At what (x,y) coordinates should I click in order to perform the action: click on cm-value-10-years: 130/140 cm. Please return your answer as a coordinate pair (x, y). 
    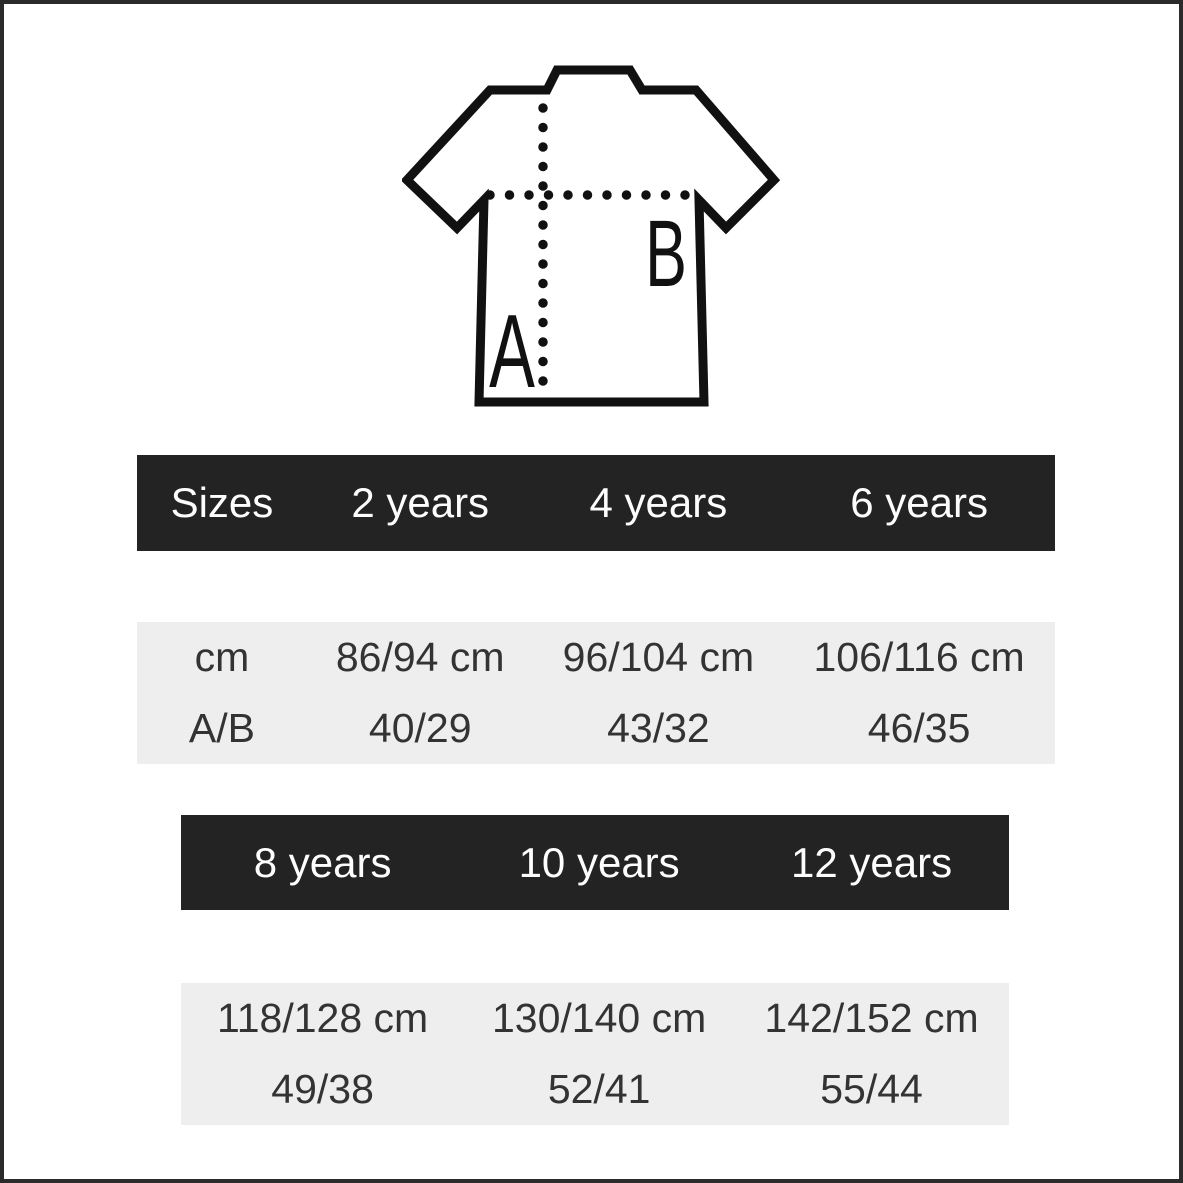
    Looking at the image, I should click on (599, 1018).